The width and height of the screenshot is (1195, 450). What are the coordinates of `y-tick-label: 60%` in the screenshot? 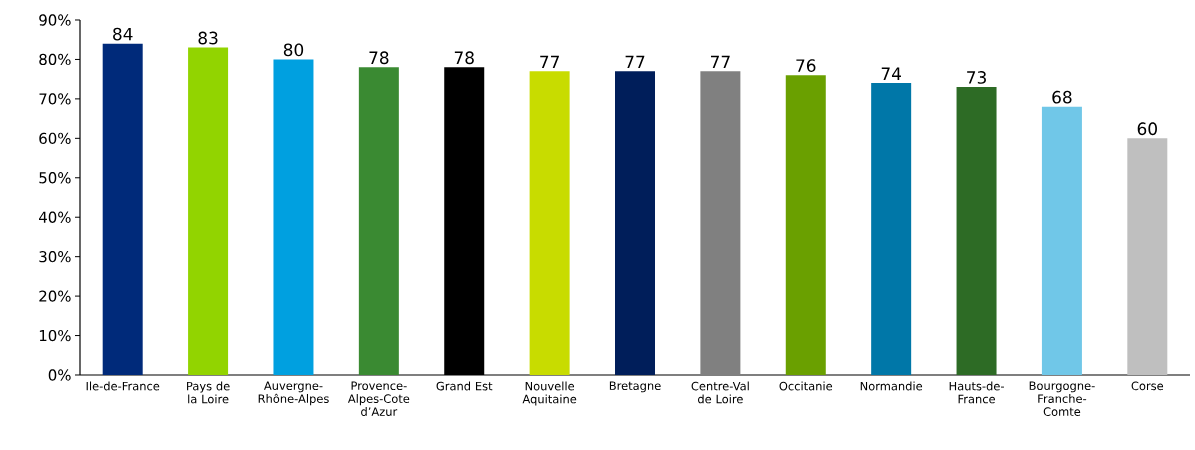 It's located at (55, 138).